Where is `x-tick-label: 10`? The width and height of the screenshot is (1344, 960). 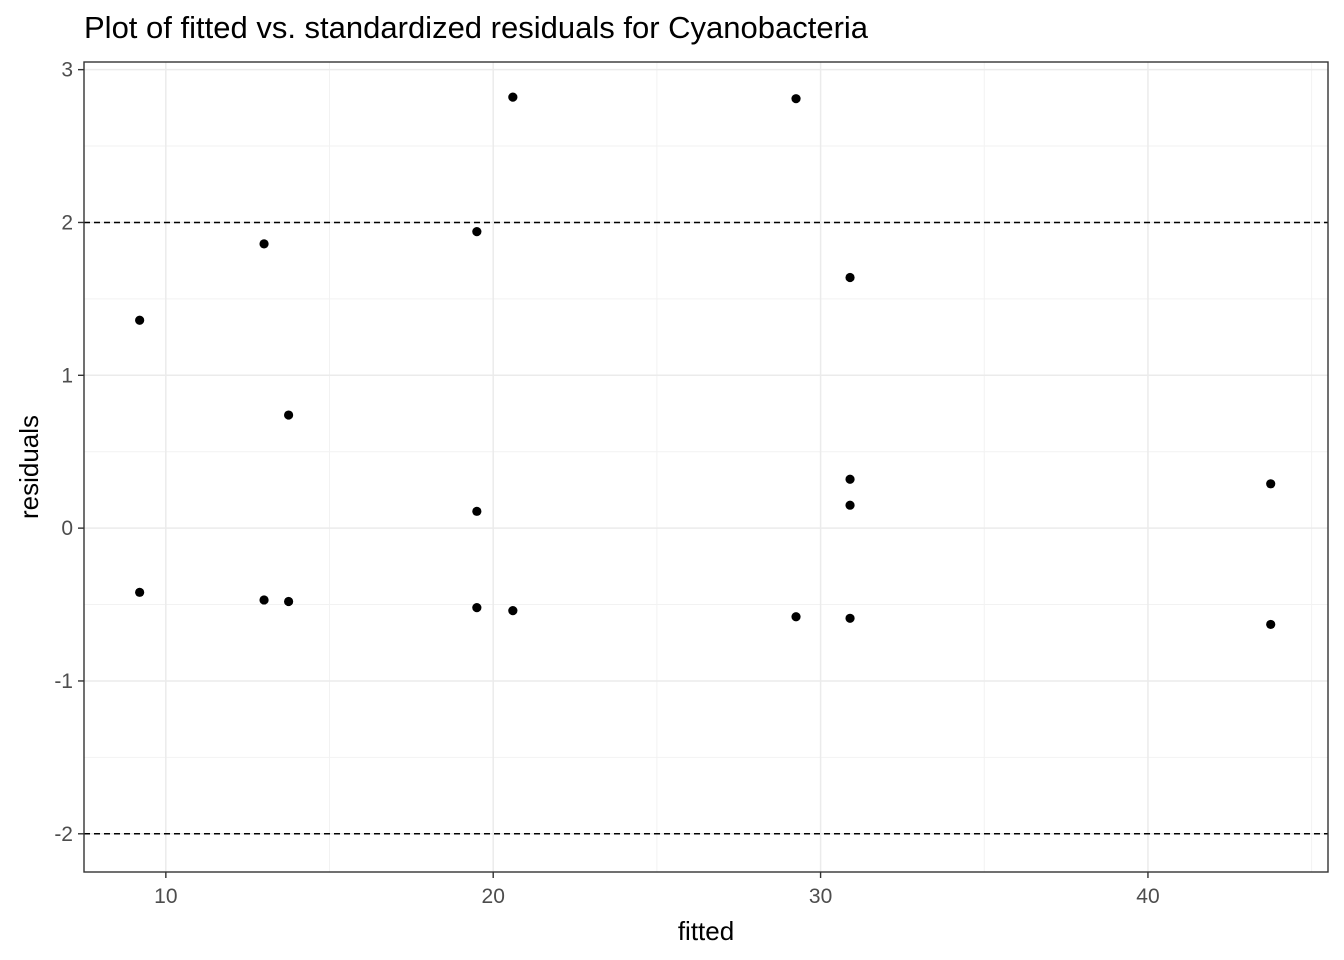
x-tick-label: 10 is located at coordinates (165, 896).